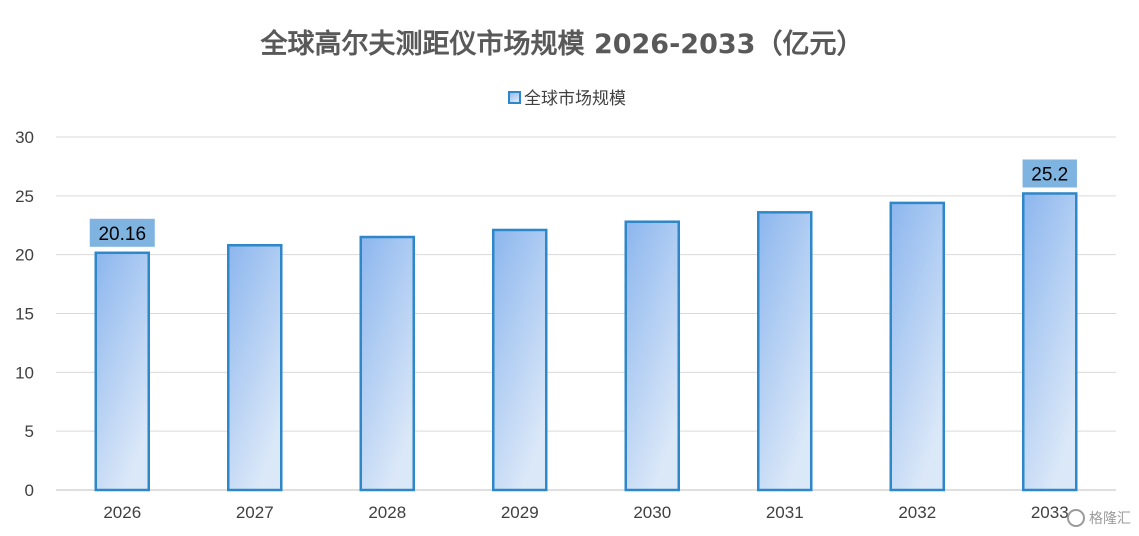  Describe the element at coordinates (122, 512) in the screenshot. I see `x-tick-label: 2026` at that location.